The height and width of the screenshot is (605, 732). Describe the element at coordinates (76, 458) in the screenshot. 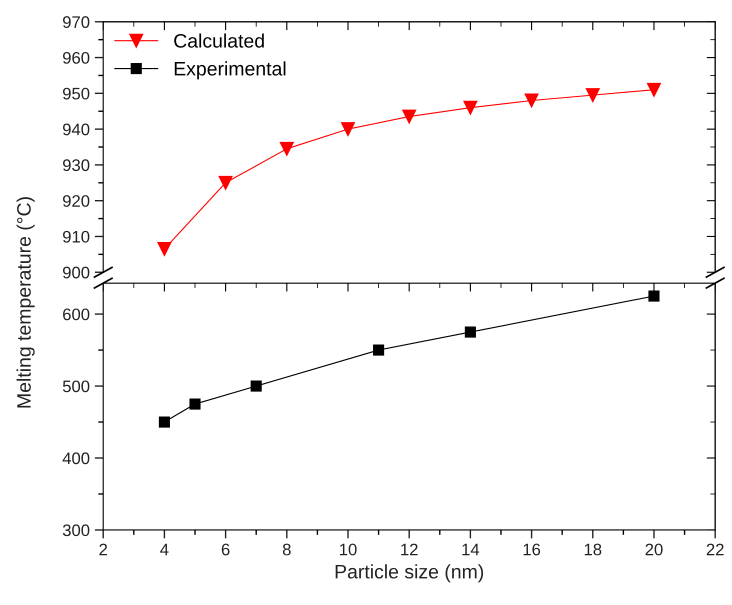

I see `y-tick-label: 400` at that location.